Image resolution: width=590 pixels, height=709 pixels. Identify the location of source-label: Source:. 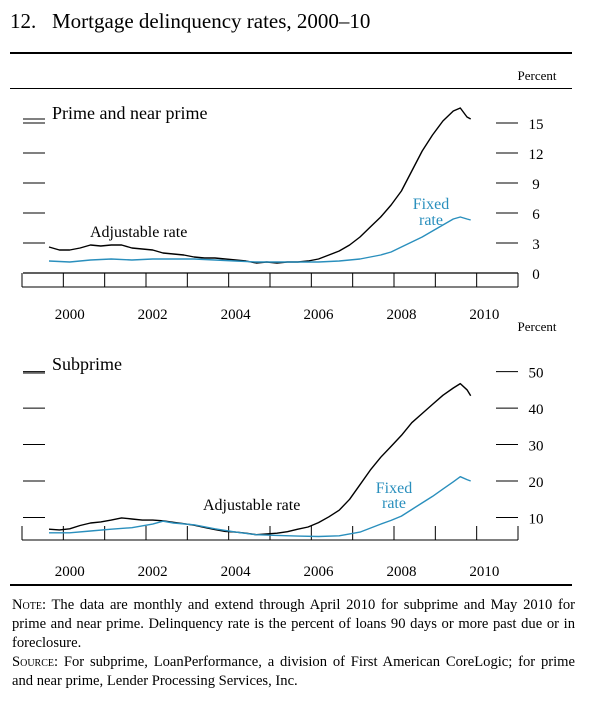
(35, 662).